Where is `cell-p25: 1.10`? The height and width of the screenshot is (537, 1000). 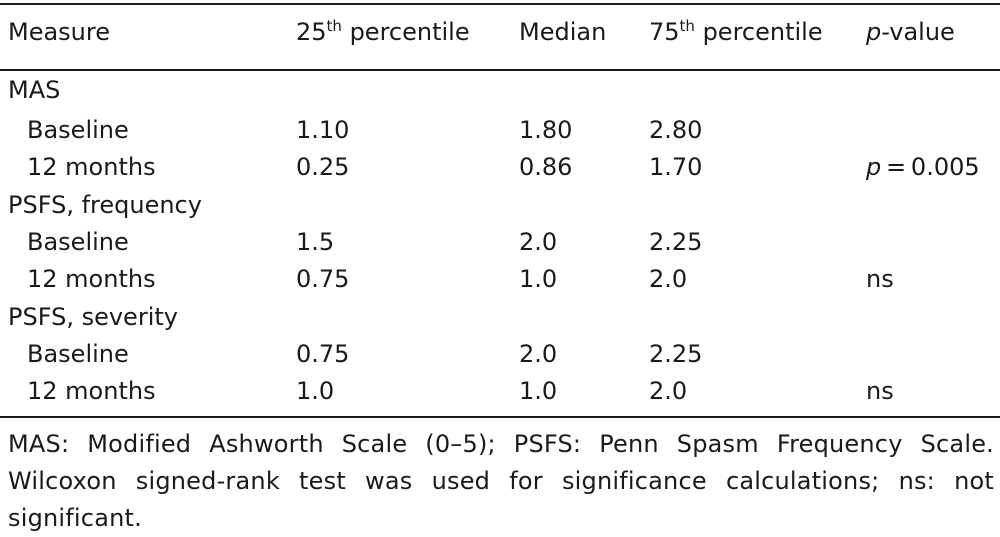 cell-p25: 1.10 is located at coordinates (323, 130).